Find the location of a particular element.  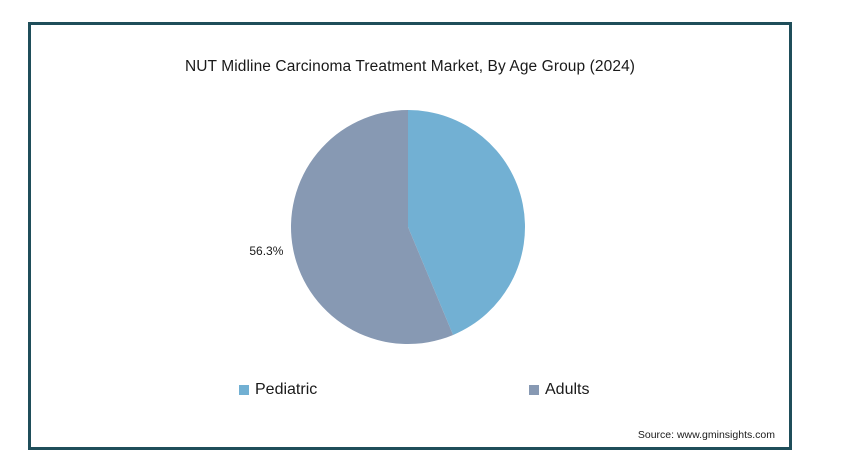

legend-label-pediatric: Pediatric is located at coordinates (286, 389).